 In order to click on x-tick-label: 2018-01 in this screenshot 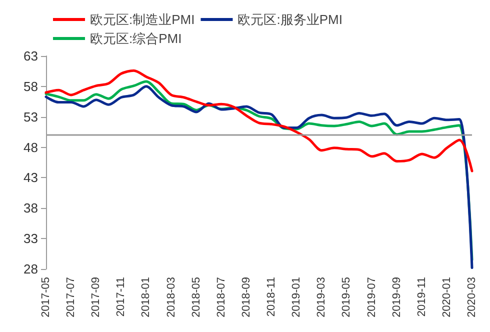, I will do `click(146, 297)`.